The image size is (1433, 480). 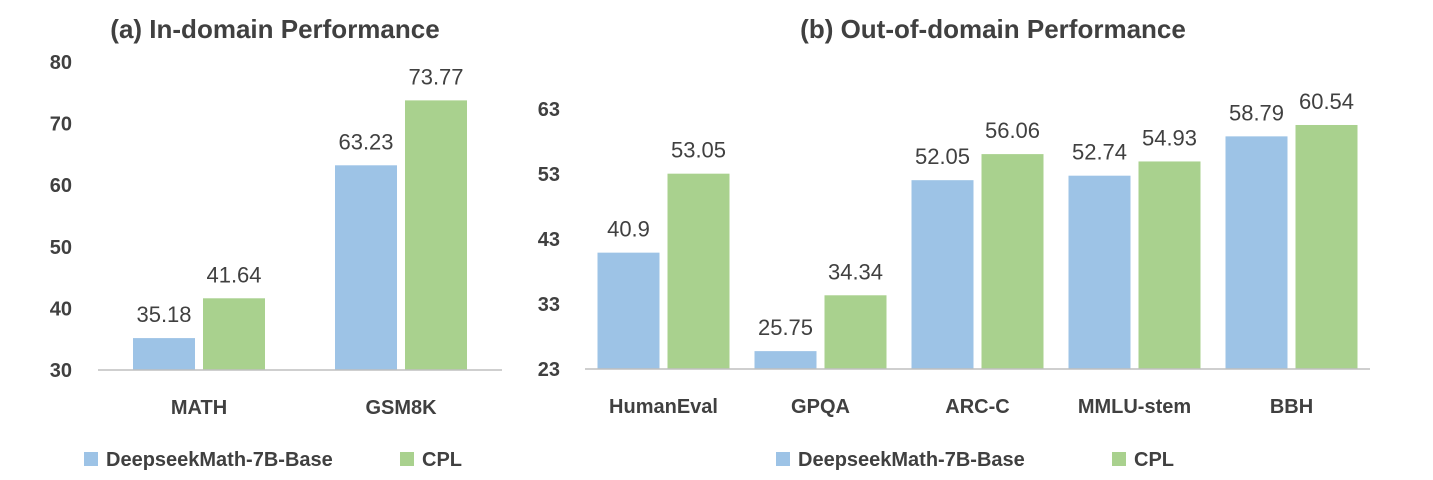 I want to click on chart-b-data-label-base: 58.79, so click(x=1256, y=112).